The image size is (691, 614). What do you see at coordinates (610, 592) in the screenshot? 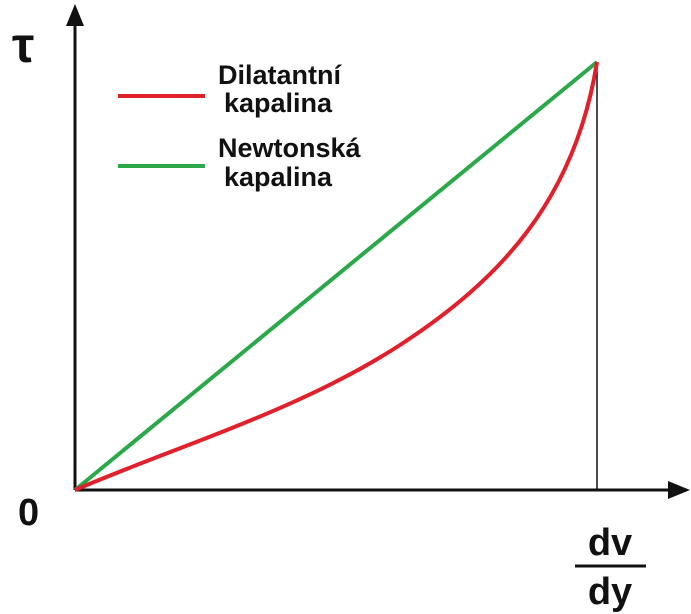
I see `x-label-denominator: dy` at bounding box center [610, 592].